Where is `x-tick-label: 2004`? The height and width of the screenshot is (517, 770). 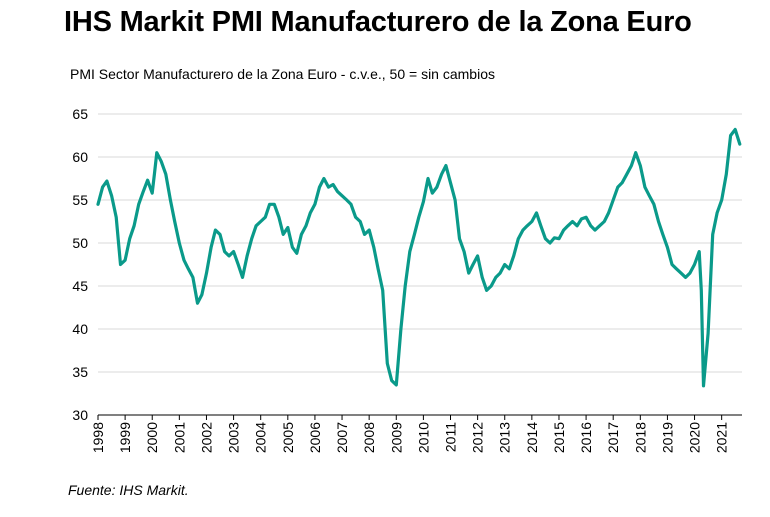 x-tick-label: 2004 is located at coordinates (261, 437).